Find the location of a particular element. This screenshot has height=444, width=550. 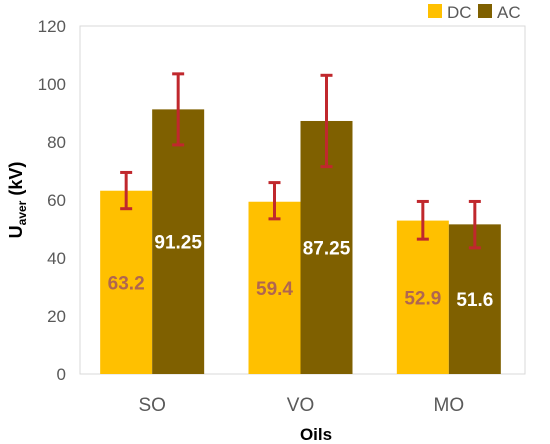

x-axis: SO VO MO is located at coordinates (301, 405).